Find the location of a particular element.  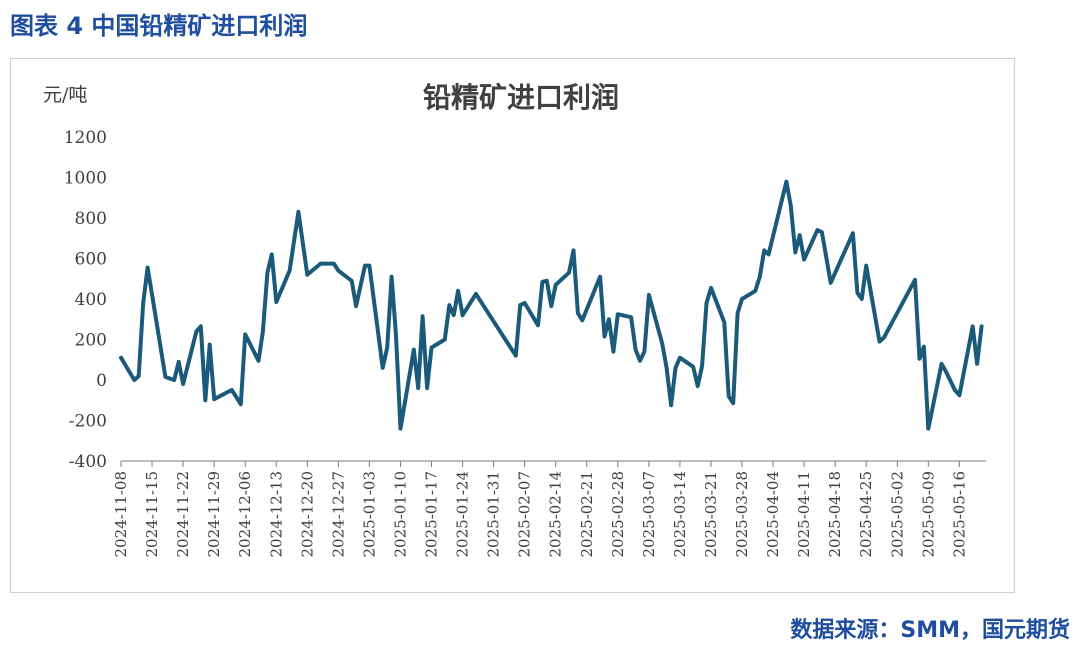

source-note: 数据来源：SMM，国元期货 is located at coordinates (930, 630).